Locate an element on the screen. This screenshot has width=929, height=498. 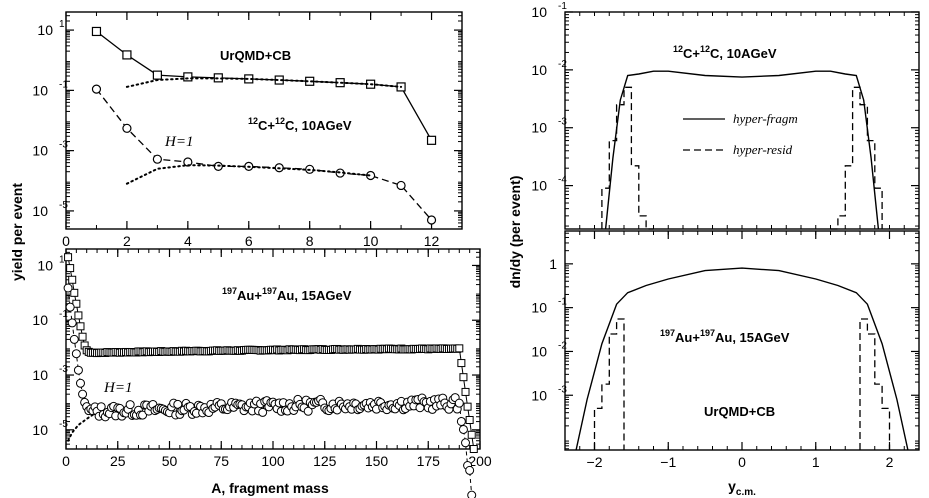
left-x-axis-label: A, fragment mass is located at coordinates (270, 488).